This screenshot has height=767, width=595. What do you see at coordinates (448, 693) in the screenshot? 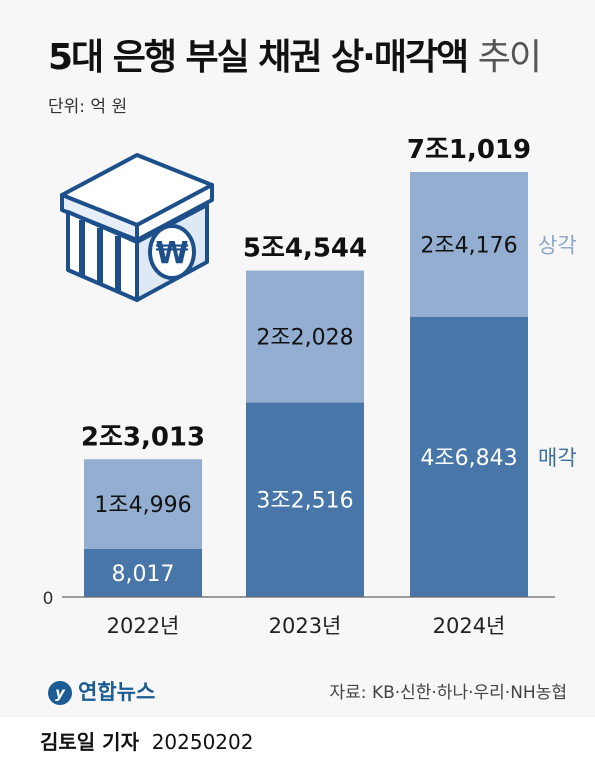
I see `source-note: 자료: KB·신한·하나·우리·NH농협` at bounding box center [448, 693].